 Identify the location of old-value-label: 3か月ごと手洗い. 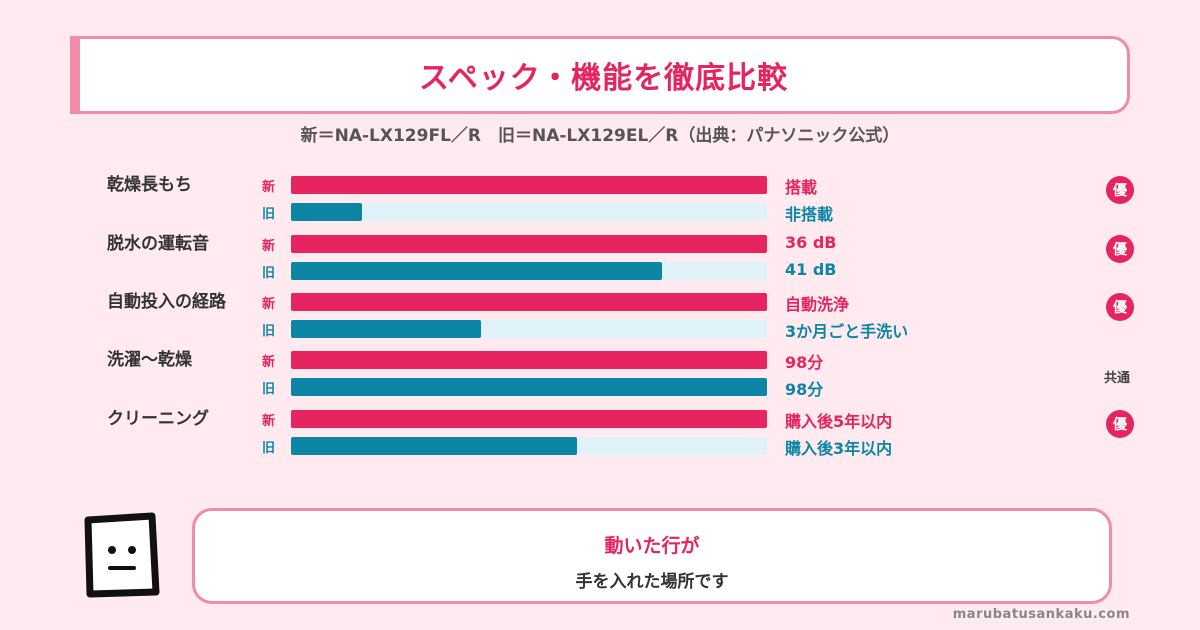
(847, 331).